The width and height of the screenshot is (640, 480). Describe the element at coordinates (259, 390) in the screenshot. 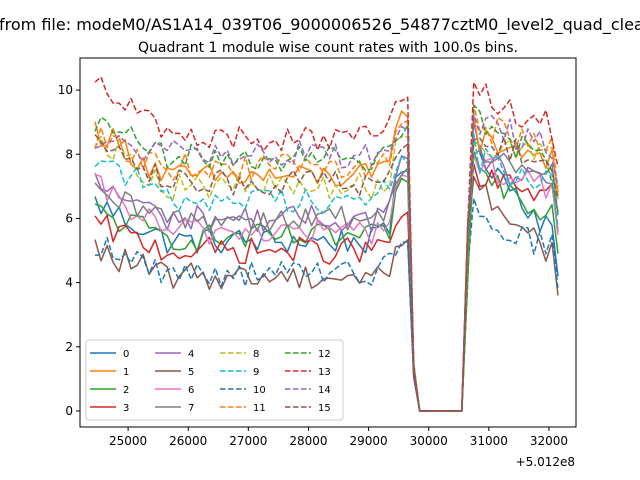

I see `legend-label-10: 10` at that location.